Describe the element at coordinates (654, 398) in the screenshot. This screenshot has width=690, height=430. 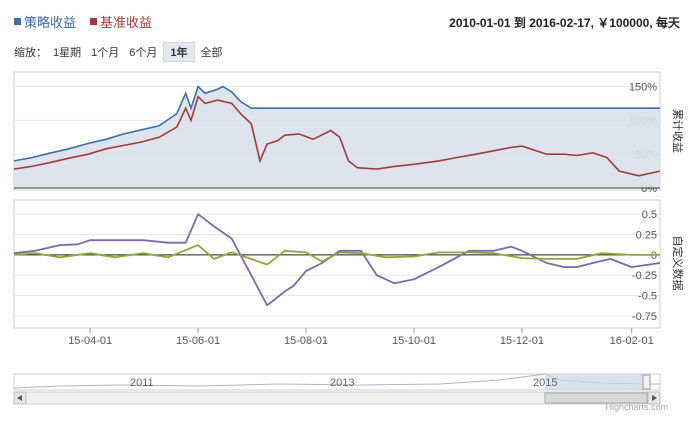
I see `chevron-right-icon` at that location.